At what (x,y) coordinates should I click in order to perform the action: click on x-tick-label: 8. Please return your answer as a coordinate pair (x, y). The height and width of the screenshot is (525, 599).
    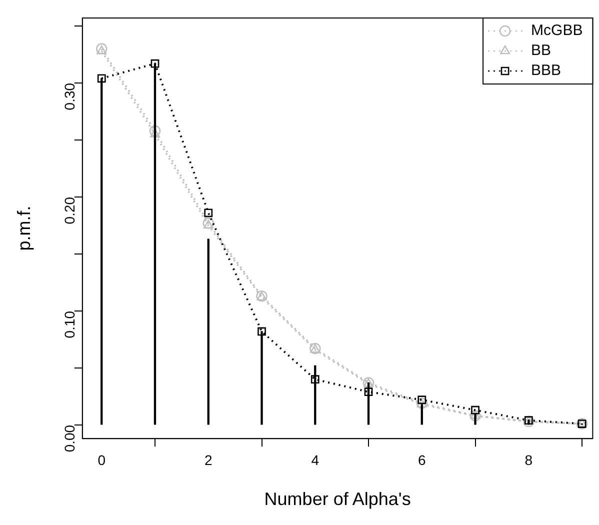
    Looking at the image, I should click on (528, 460).